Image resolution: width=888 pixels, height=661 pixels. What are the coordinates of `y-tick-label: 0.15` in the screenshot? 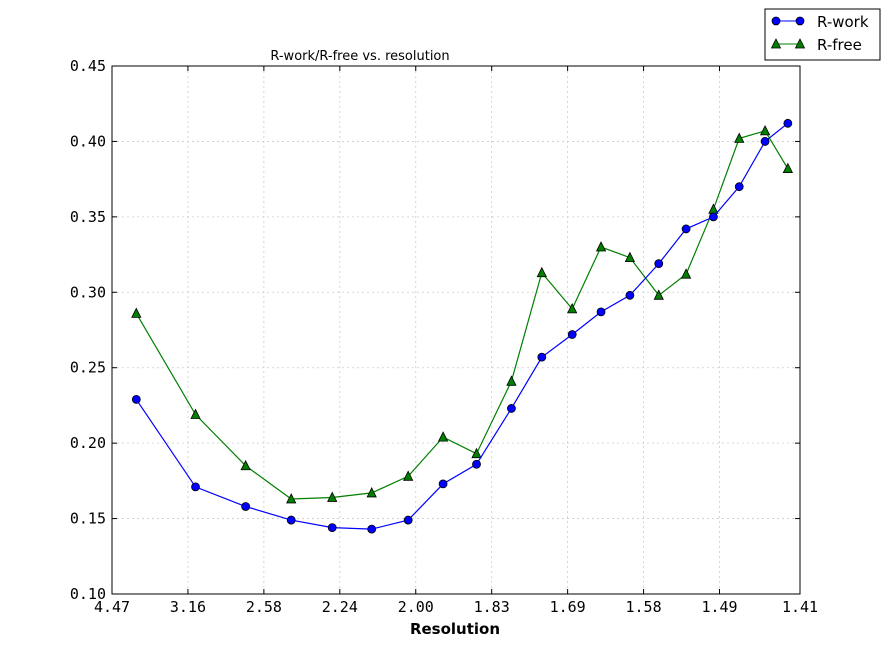 It's located at (88, 519).